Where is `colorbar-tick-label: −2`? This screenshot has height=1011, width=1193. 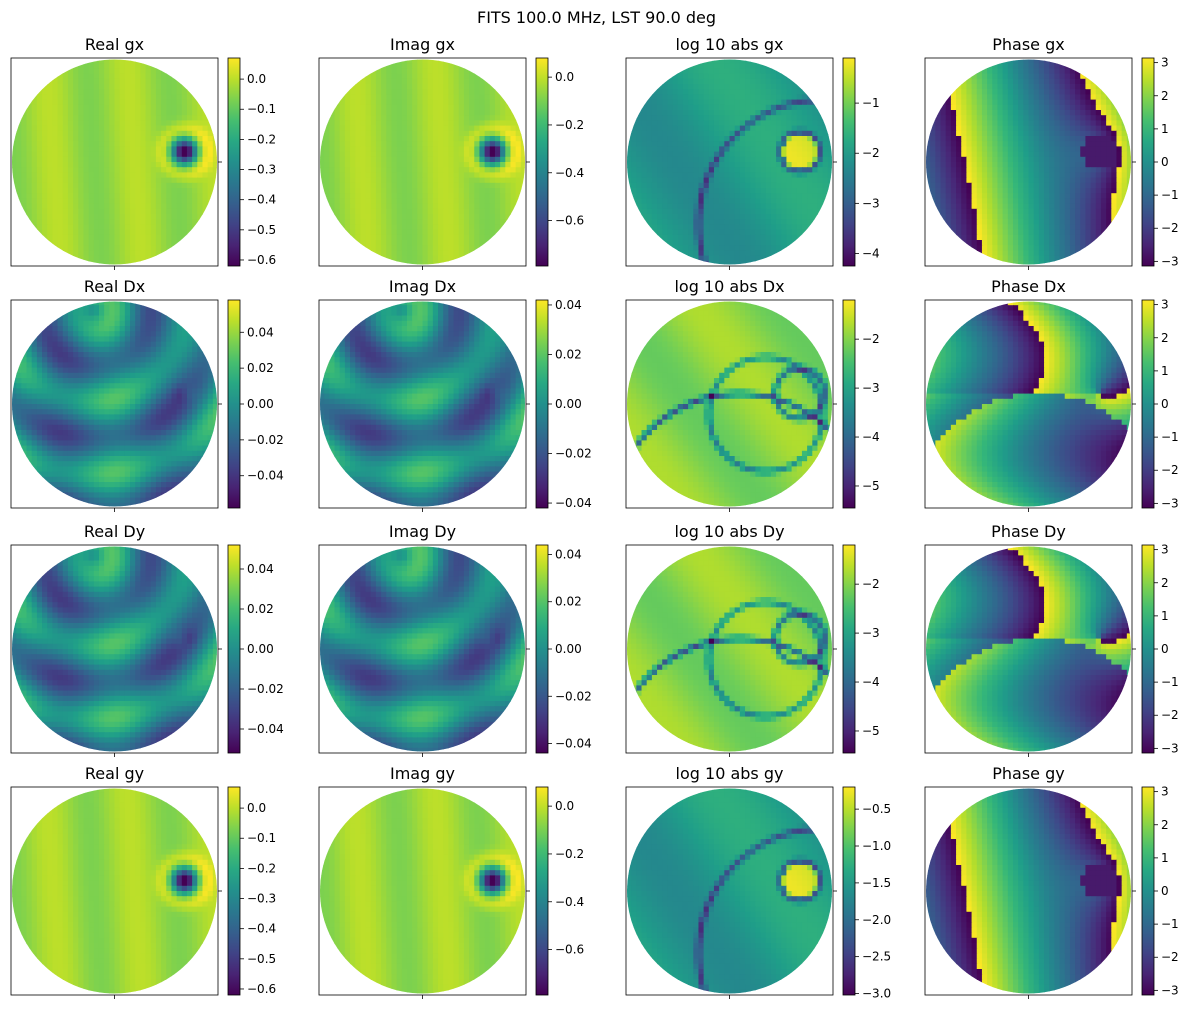 colorbar-tick-label: −2 is located at coordinates (871, 153).